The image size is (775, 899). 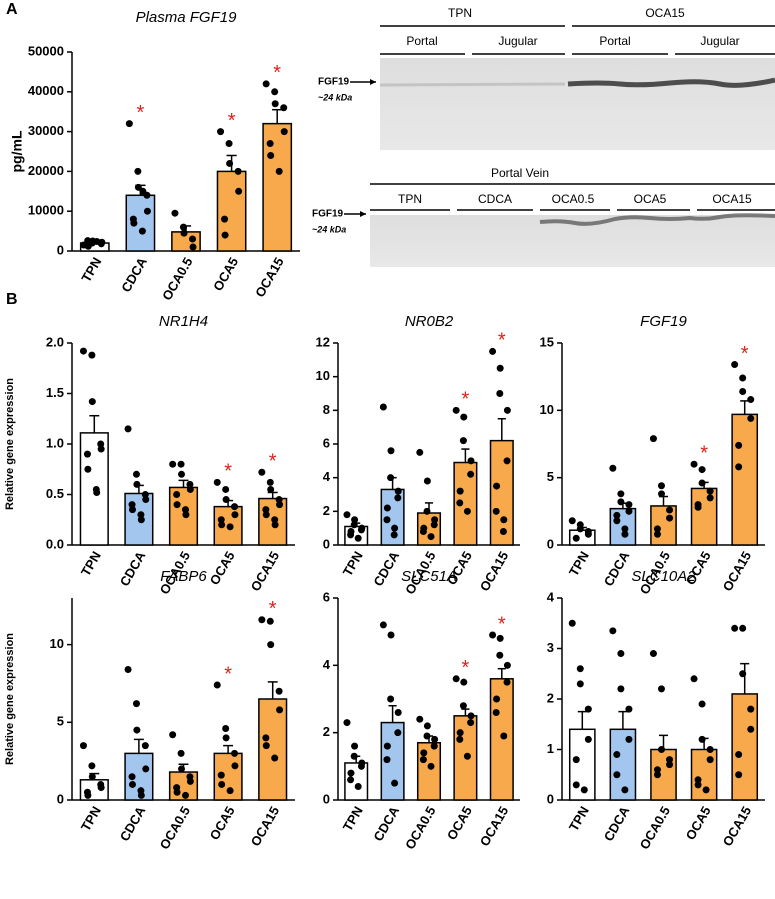 I want to click on y-tick-label: 0.5, so click(x=55, y=493).